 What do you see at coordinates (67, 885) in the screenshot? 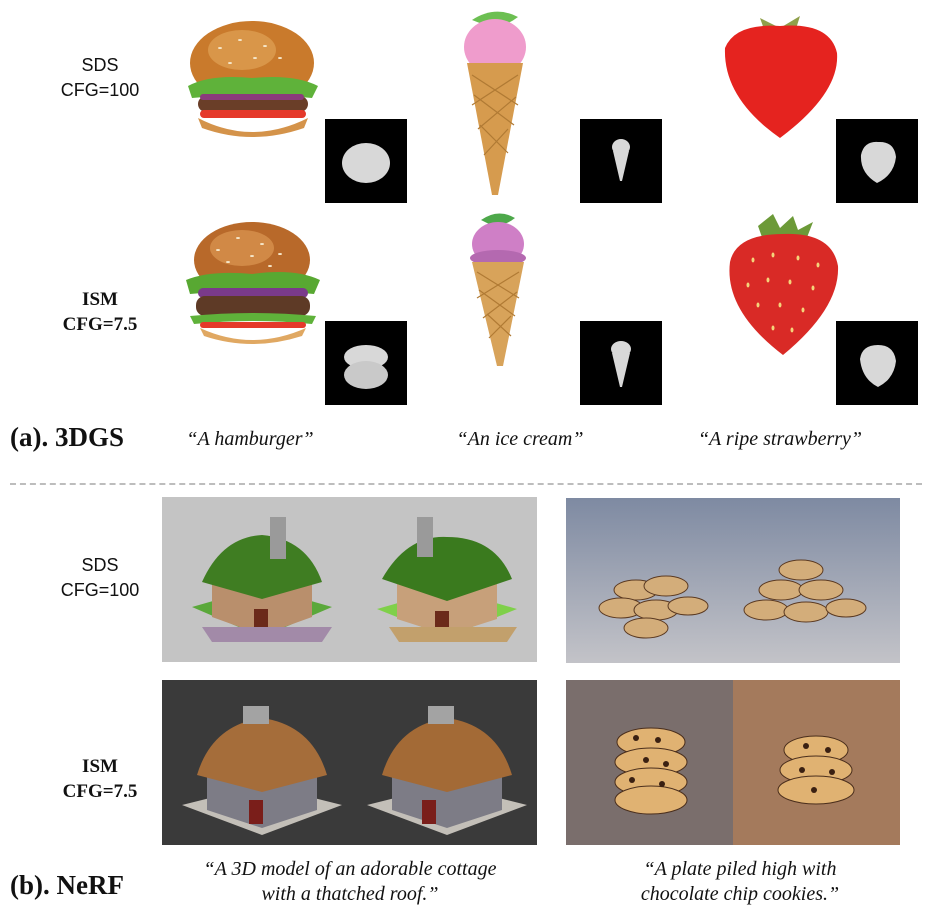
I see `section-label-nerf: (b). NeRF` at bounding box center [67, 885].